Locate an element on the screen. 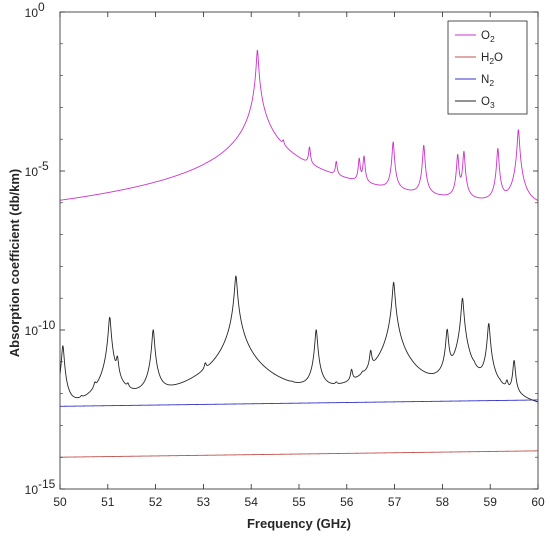  legend-label-0: O2 is located at coordinates (488, 37).